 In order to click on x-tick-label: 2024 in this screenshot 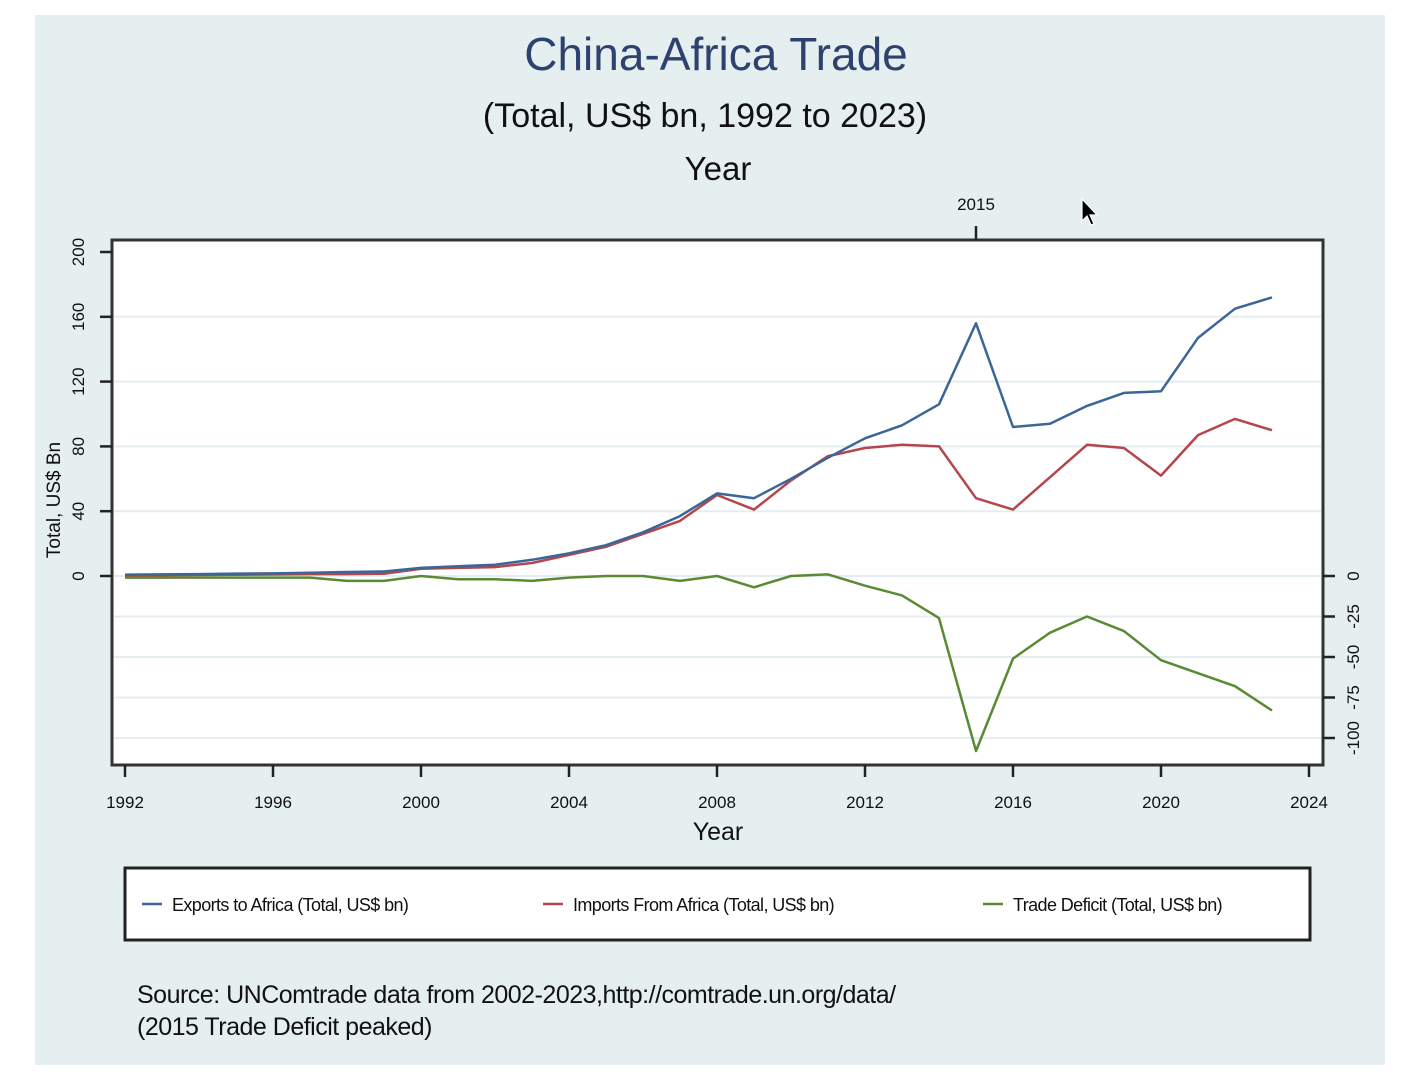, I will do `click(1309, 802)`.